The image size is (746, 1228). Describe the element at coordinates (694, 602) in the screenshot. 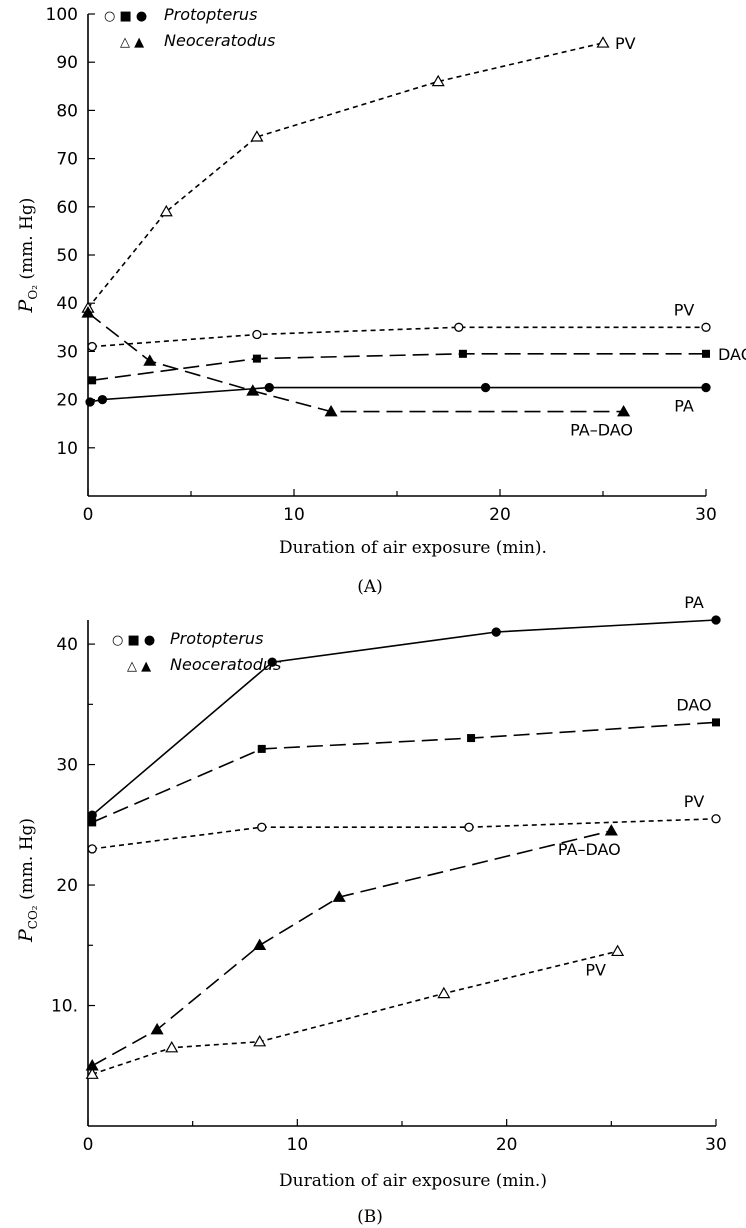

I see `panel-b-series-label-pa: PA` at that location.